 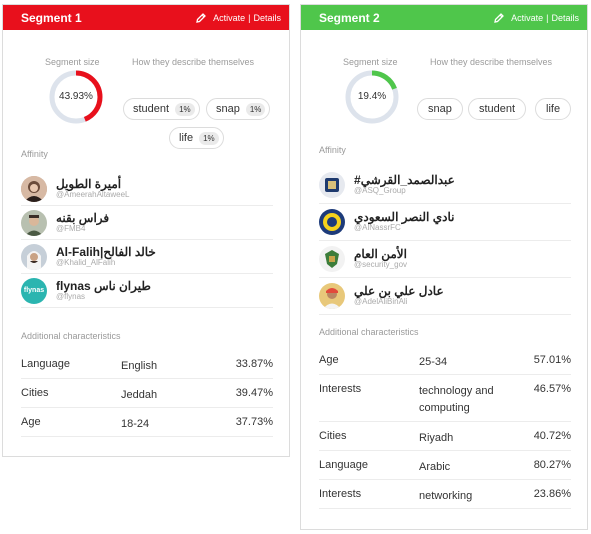 I want to click on characteristic-value: networking, so click(x=446, y=496).